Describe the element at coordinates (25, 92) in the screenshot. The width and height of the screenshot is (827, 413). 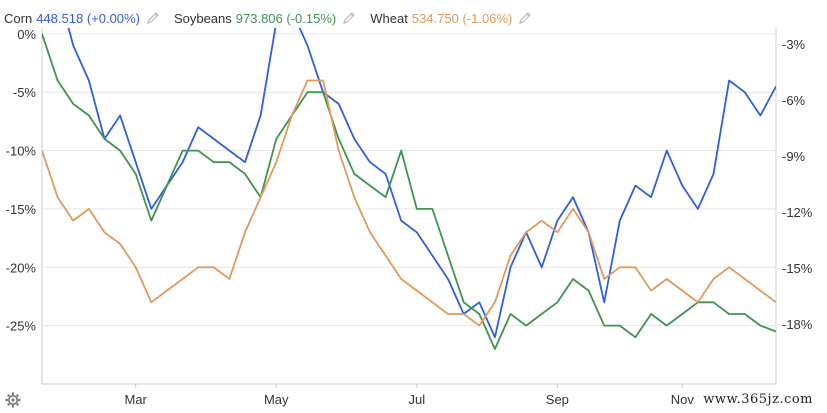
I see `y-tick-label-left: -5%` at that location.